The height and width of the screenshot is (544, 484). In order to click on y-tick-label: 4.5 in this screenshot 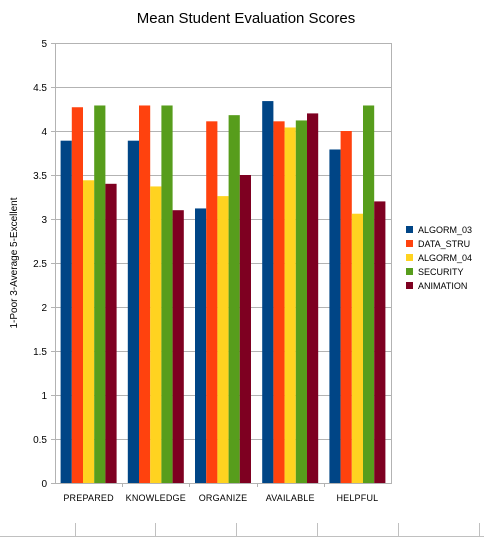, I will do `click(40, 88)`.